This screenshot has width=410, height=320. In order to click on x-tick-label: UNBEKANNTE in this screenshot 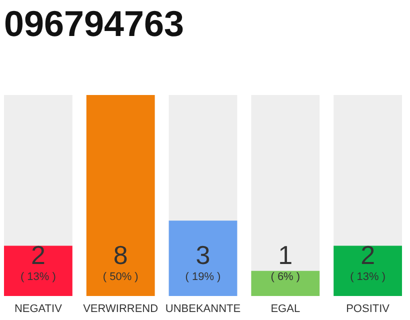, I will do `click(203, 309)`.